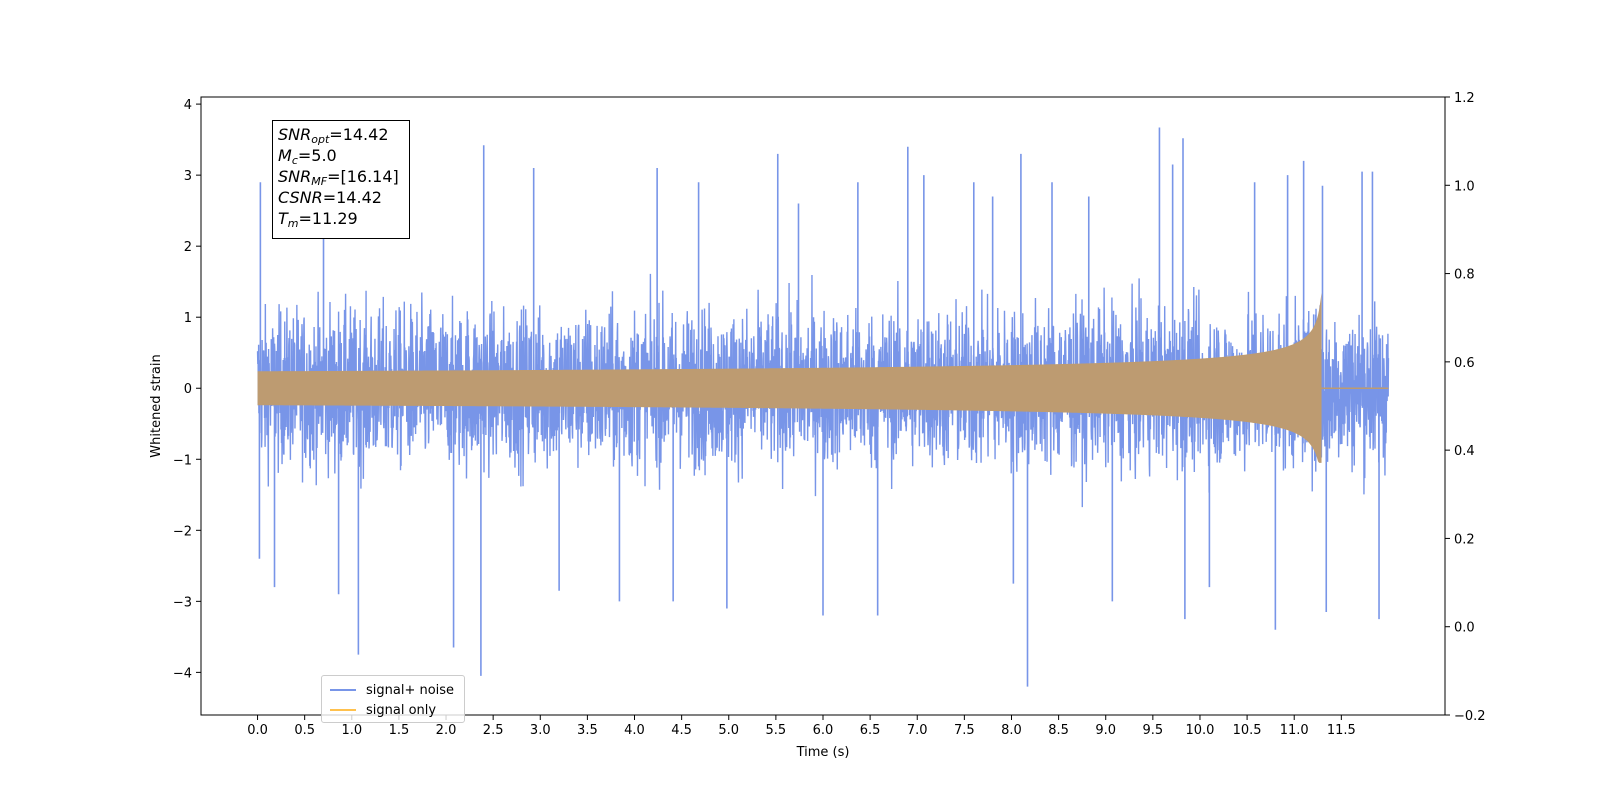  I want to click on x-tick-label: 9.5, so click(1153, 730).